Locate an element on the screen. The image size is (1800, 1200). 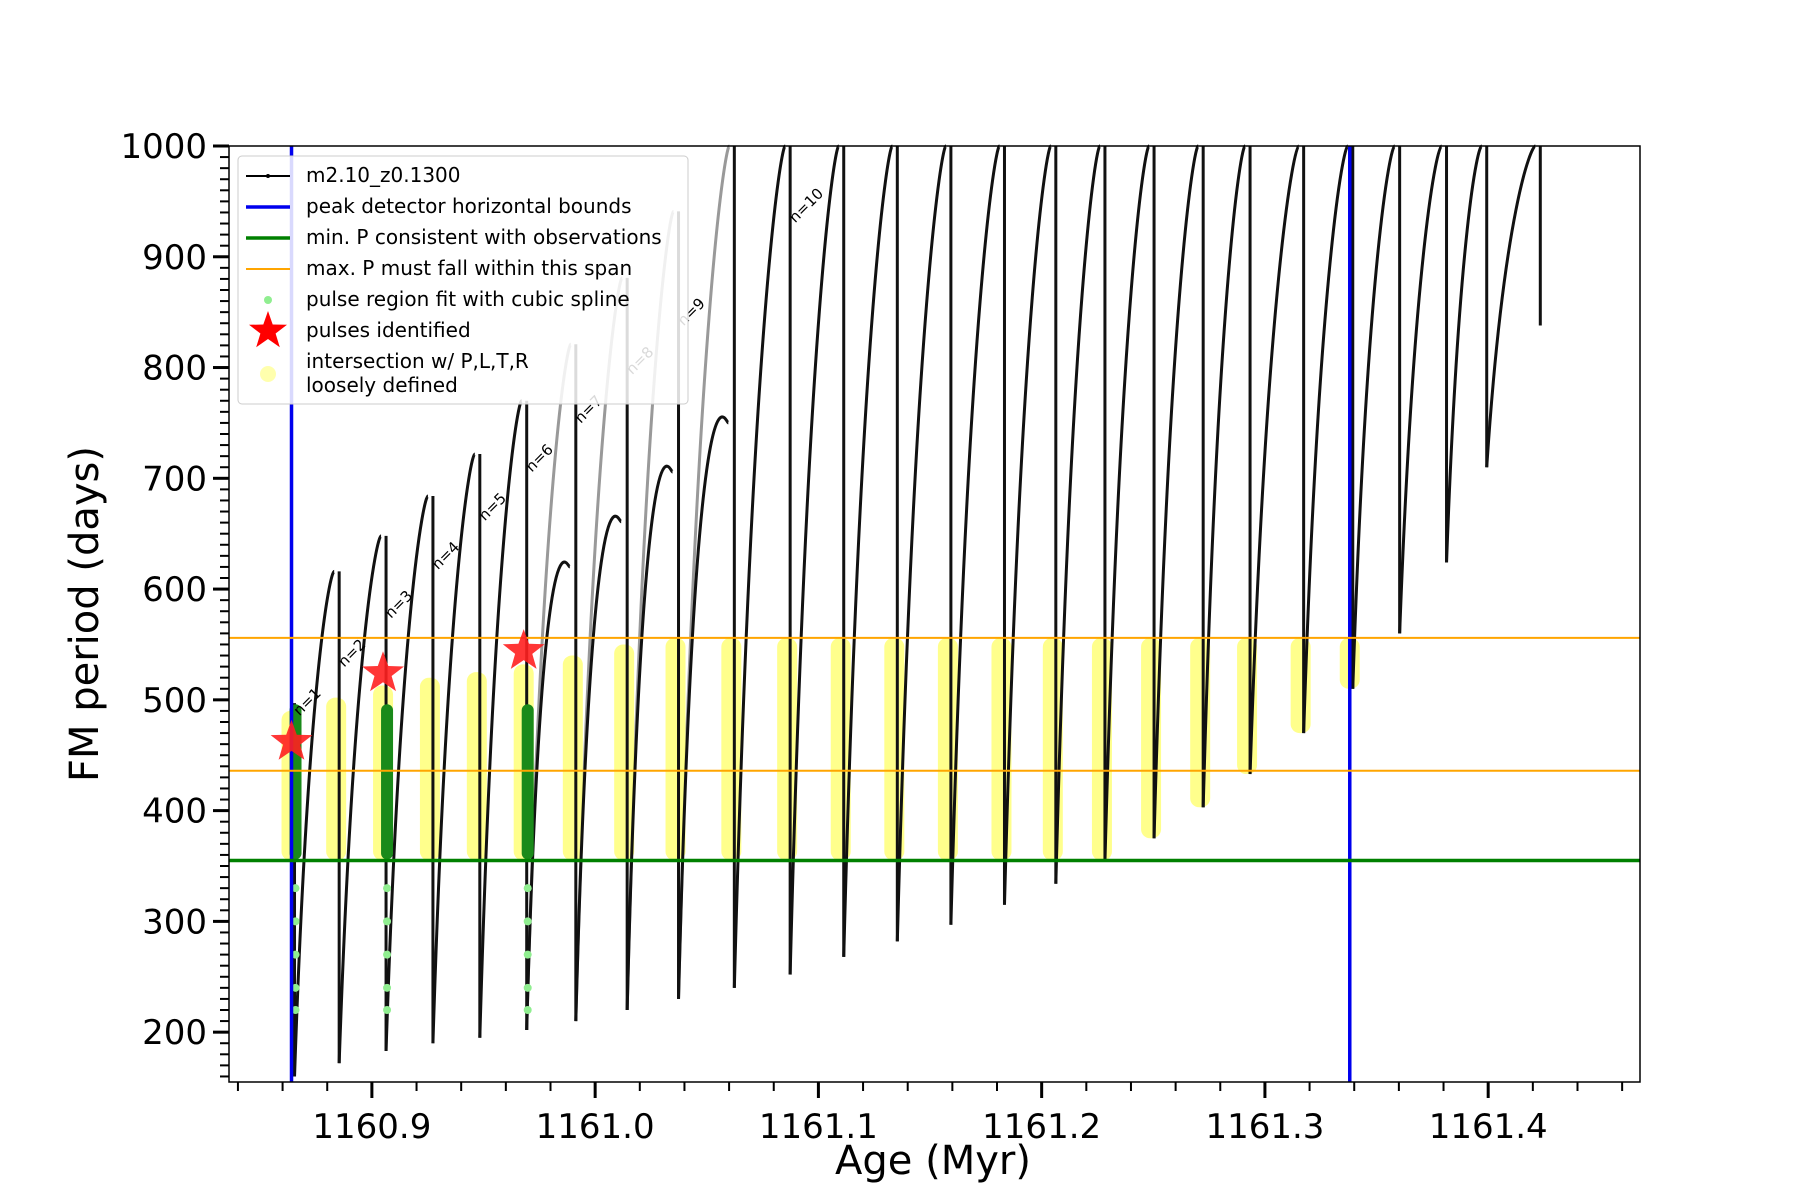
legend-box is located at coordinates (463, 280).